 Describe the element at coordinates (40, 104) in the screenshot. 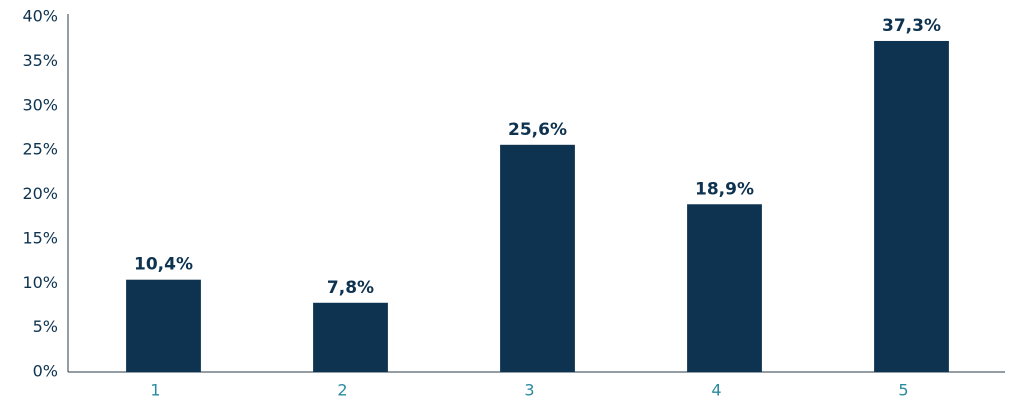

I see `y-tick-label: 30%` at that location.